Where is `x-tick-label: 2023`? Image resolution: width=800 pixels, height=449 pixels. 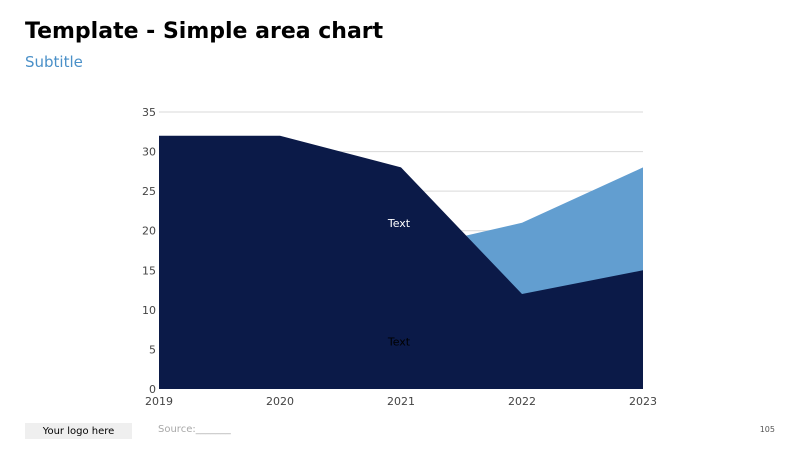
x-tick-label: 2023 is located at coordinates (643, 401).